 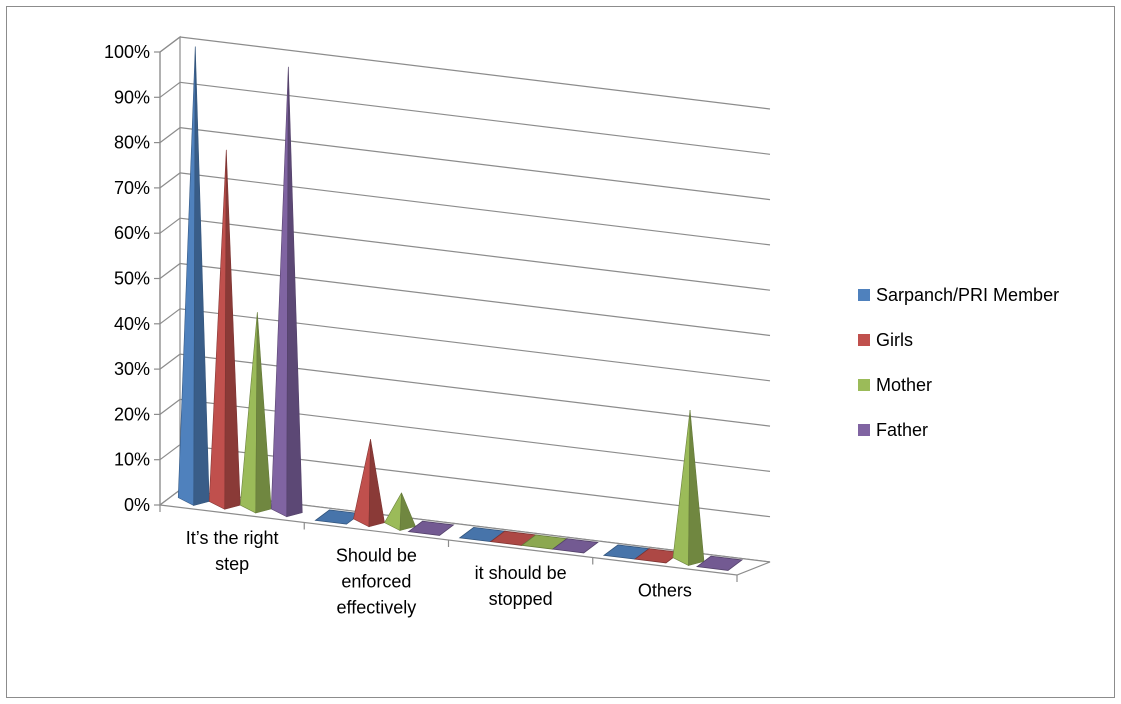 I want to click on y-tick-label: 30%, so click(x=132, y=369).